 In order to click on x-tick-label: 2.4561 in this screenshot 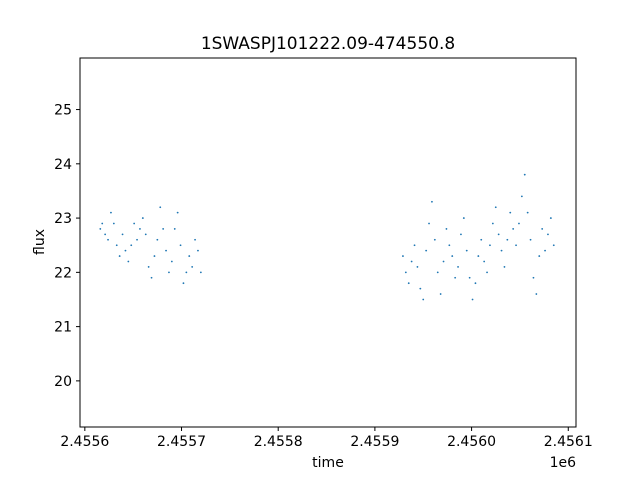, I will do `click(568, 442)`.